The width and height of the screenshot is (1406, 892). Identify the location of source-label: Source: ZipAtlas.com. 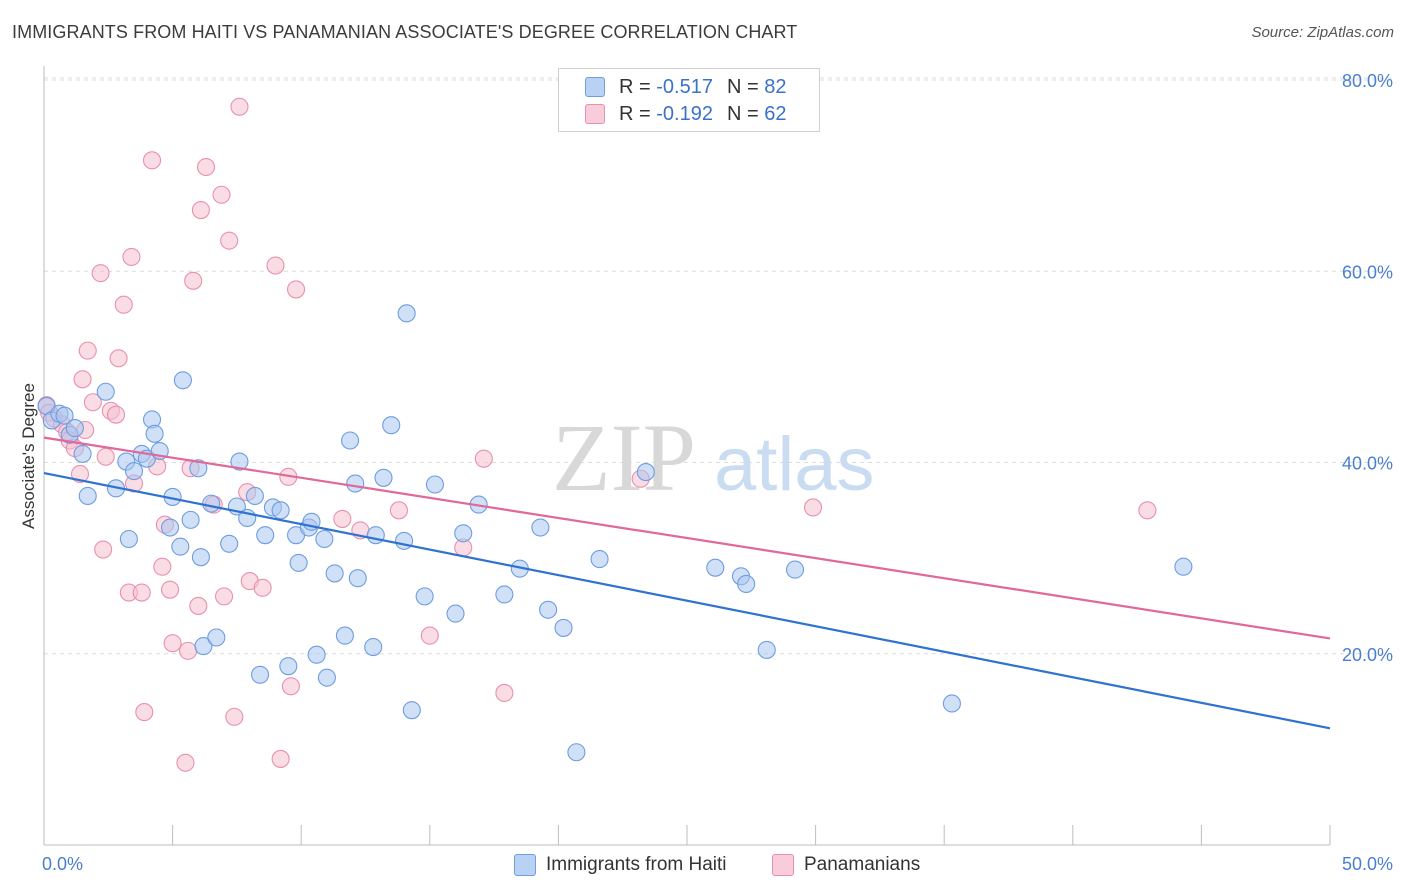
(1322, 32).